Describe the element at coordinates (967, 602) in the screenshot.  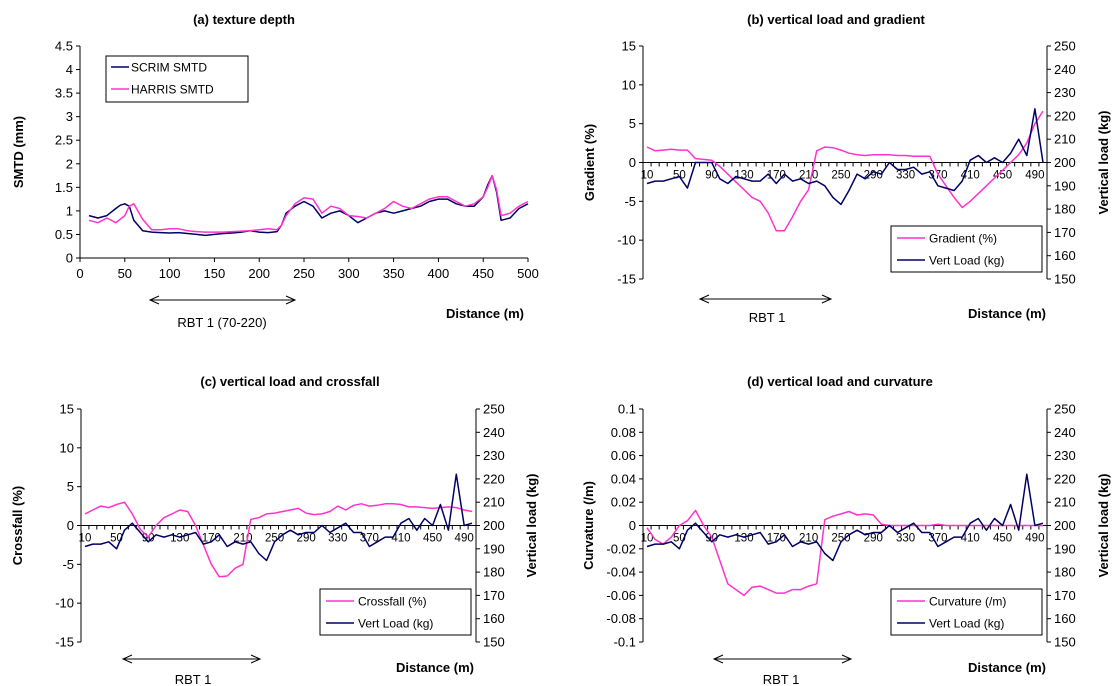
I see `legend-label-1: Curvature (/m)` at that location.